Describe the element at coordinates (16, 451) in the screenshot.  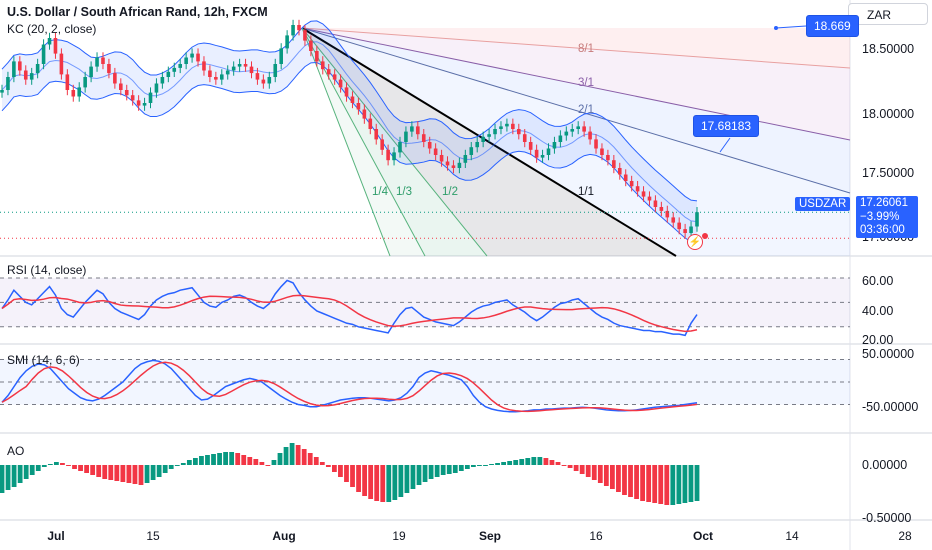
I see `ao-label: AO` at that location.